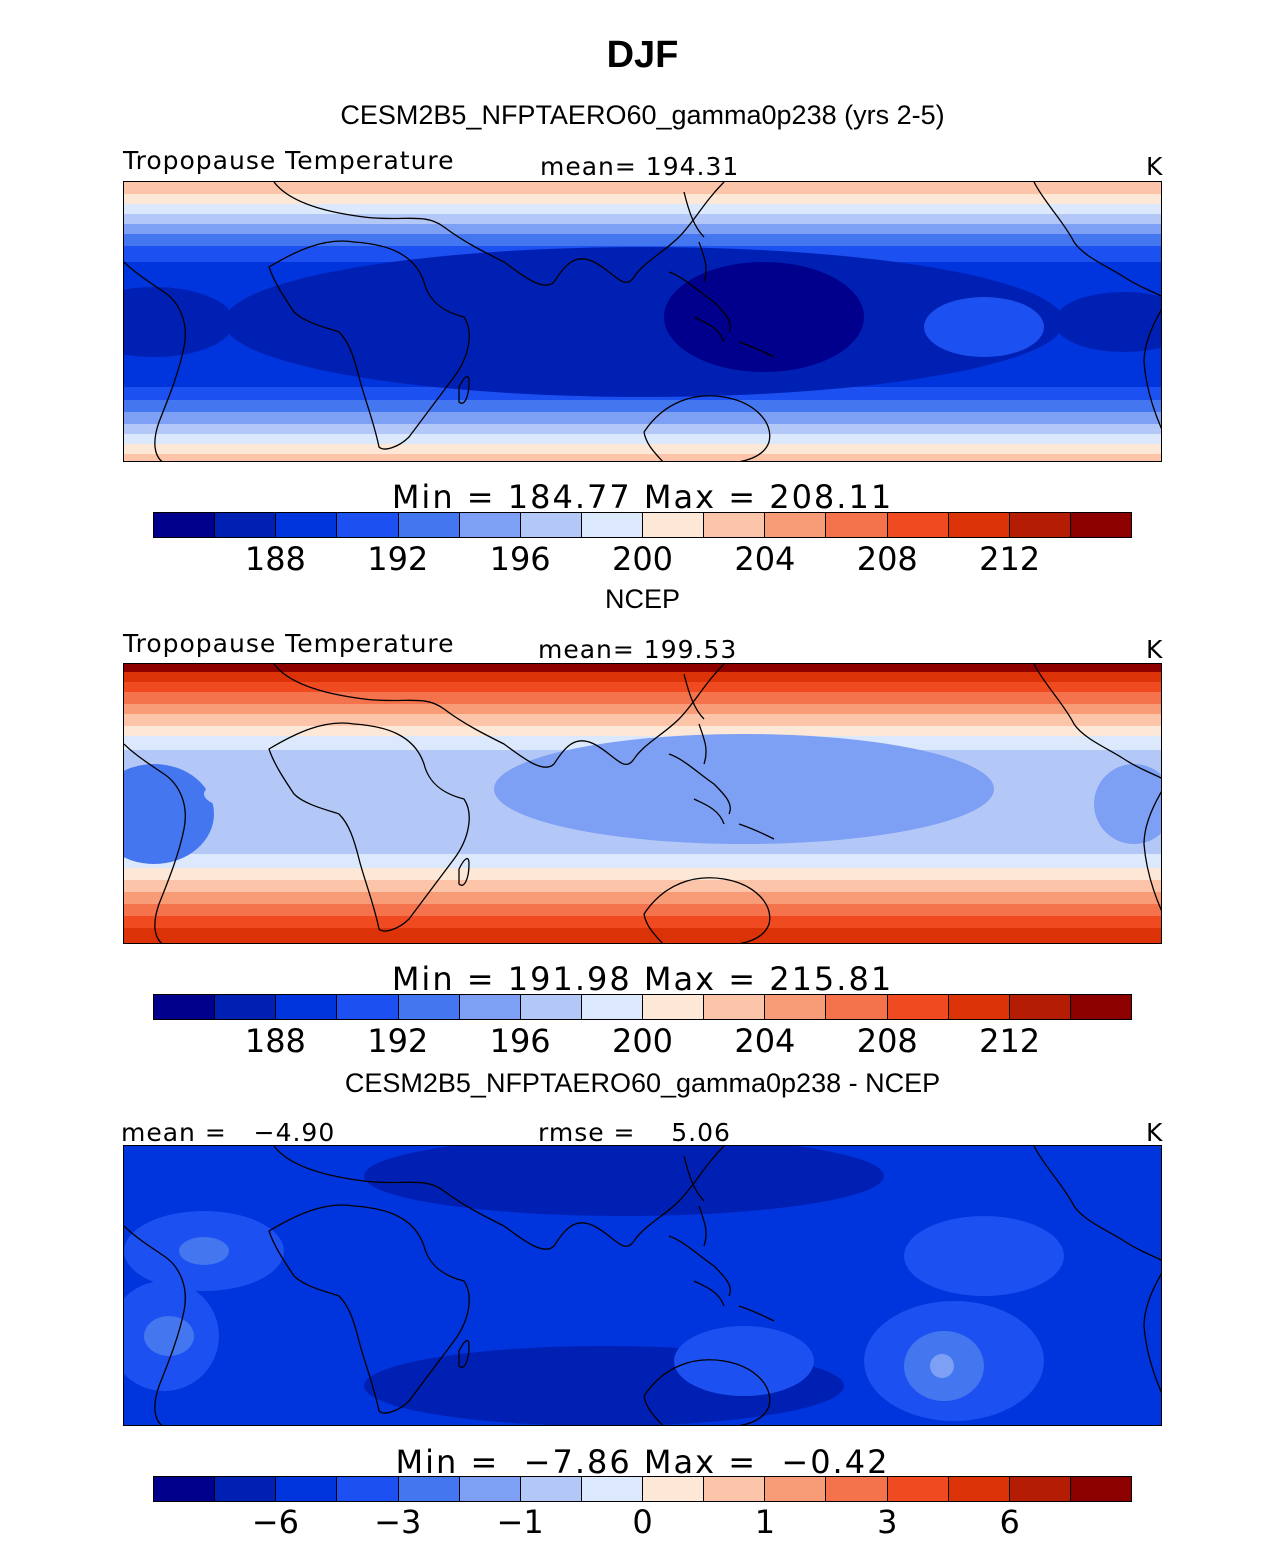 The image size is (1285, 1541). I want to click on panel2-colorbar, so click(642, 1007).